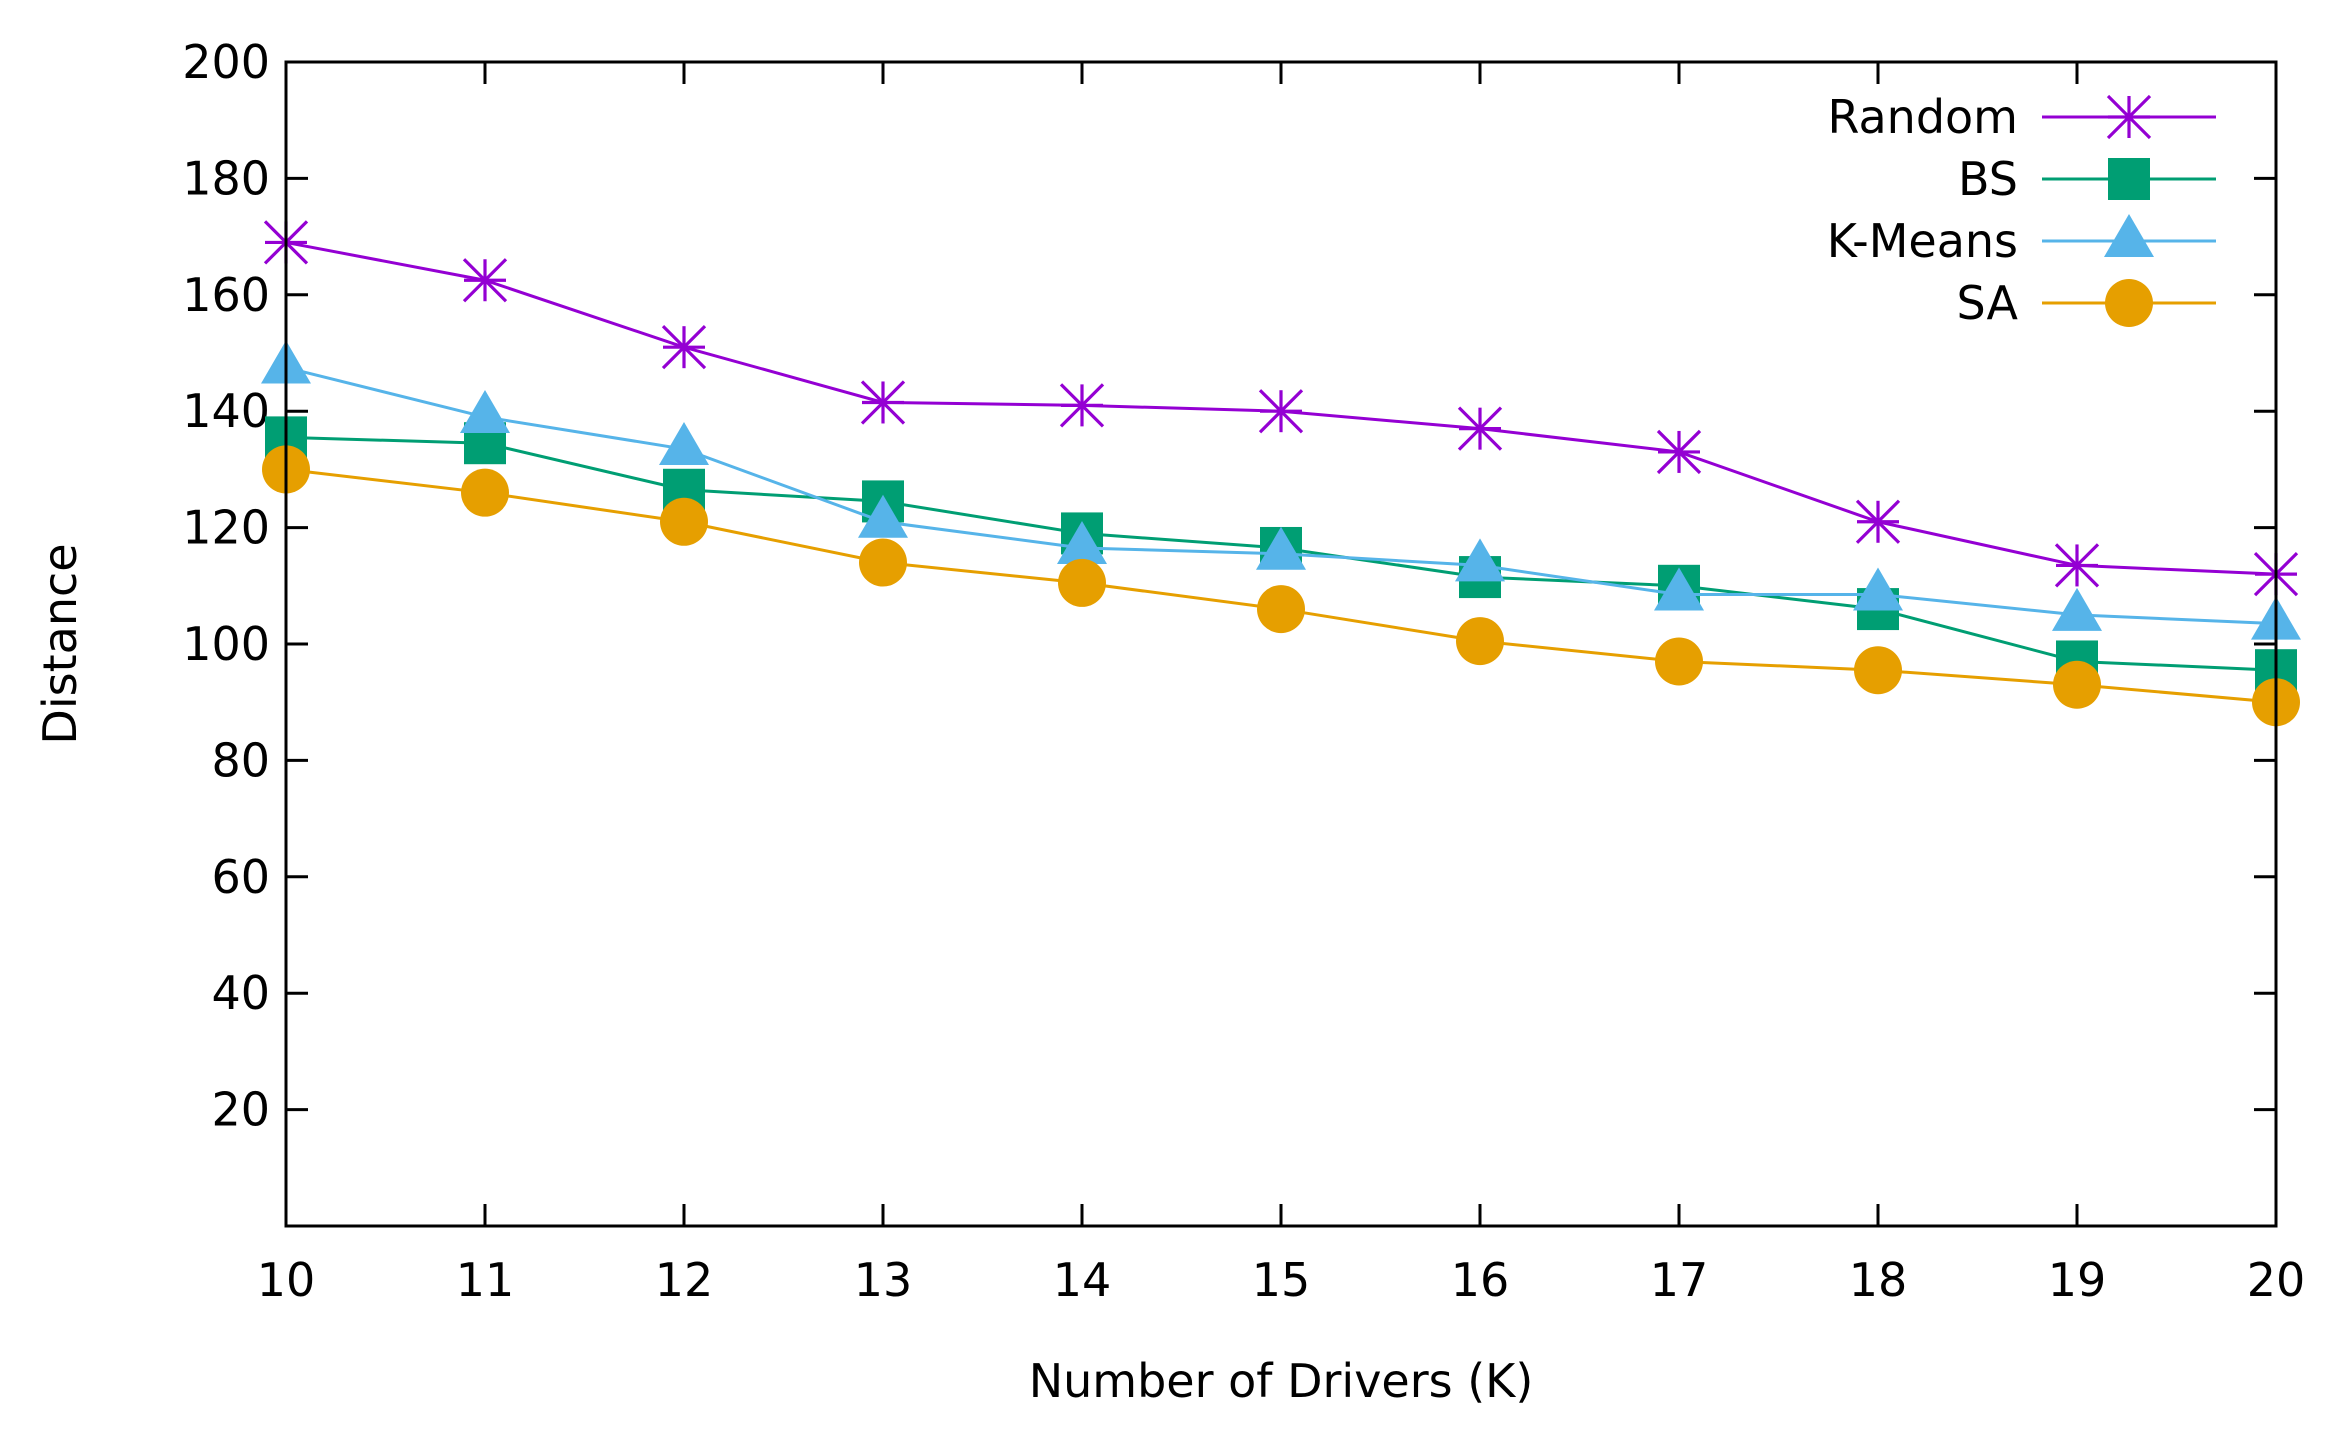 This screenshot has width=2348, height=1437. What do you see at coordinates (226, 644) in the screenshot?
I see `y-tick-label: 100` at bounding box center [226, 644].